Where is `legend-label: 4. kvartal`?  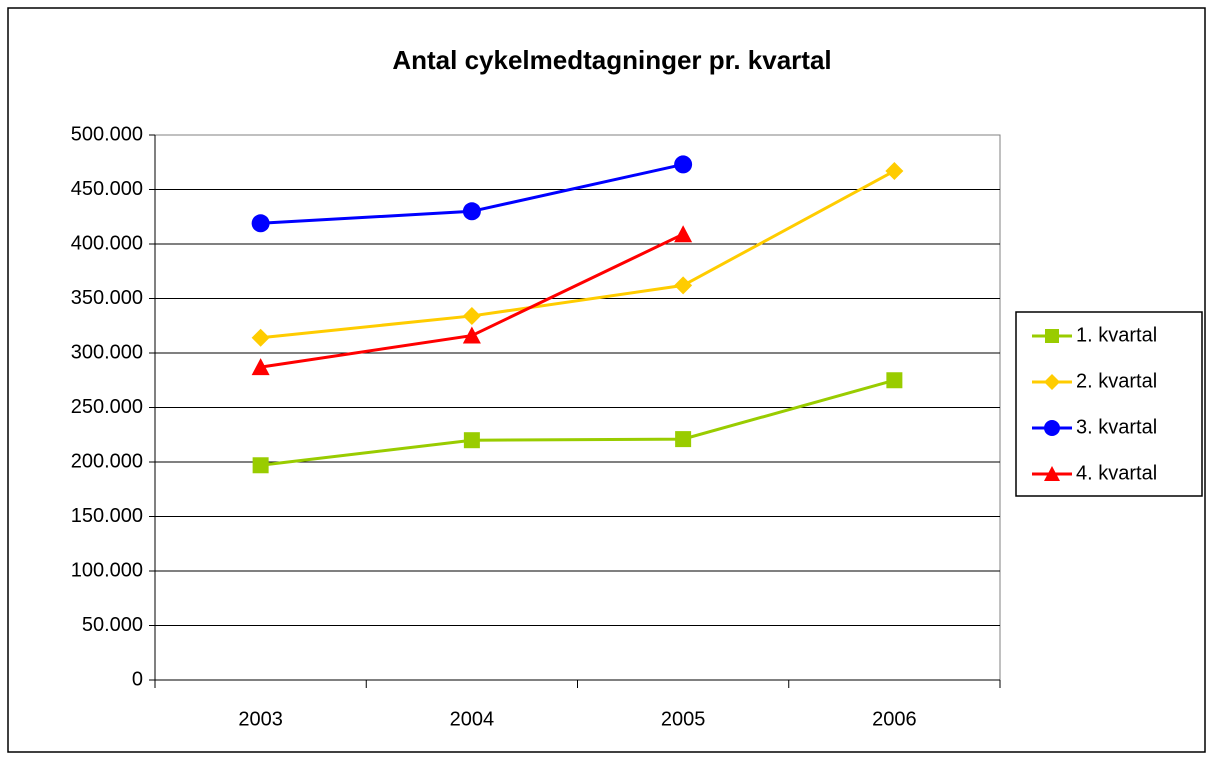 legend-label: 4. kvartal is located at coordinates (1116, 473).